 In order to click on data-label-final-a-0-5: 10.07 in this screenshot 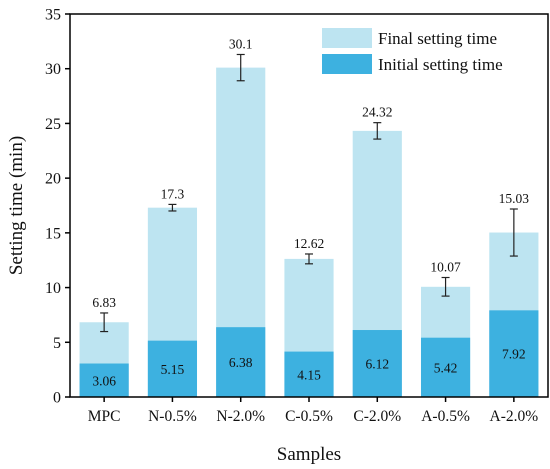, I will do `click(445, 267)`.